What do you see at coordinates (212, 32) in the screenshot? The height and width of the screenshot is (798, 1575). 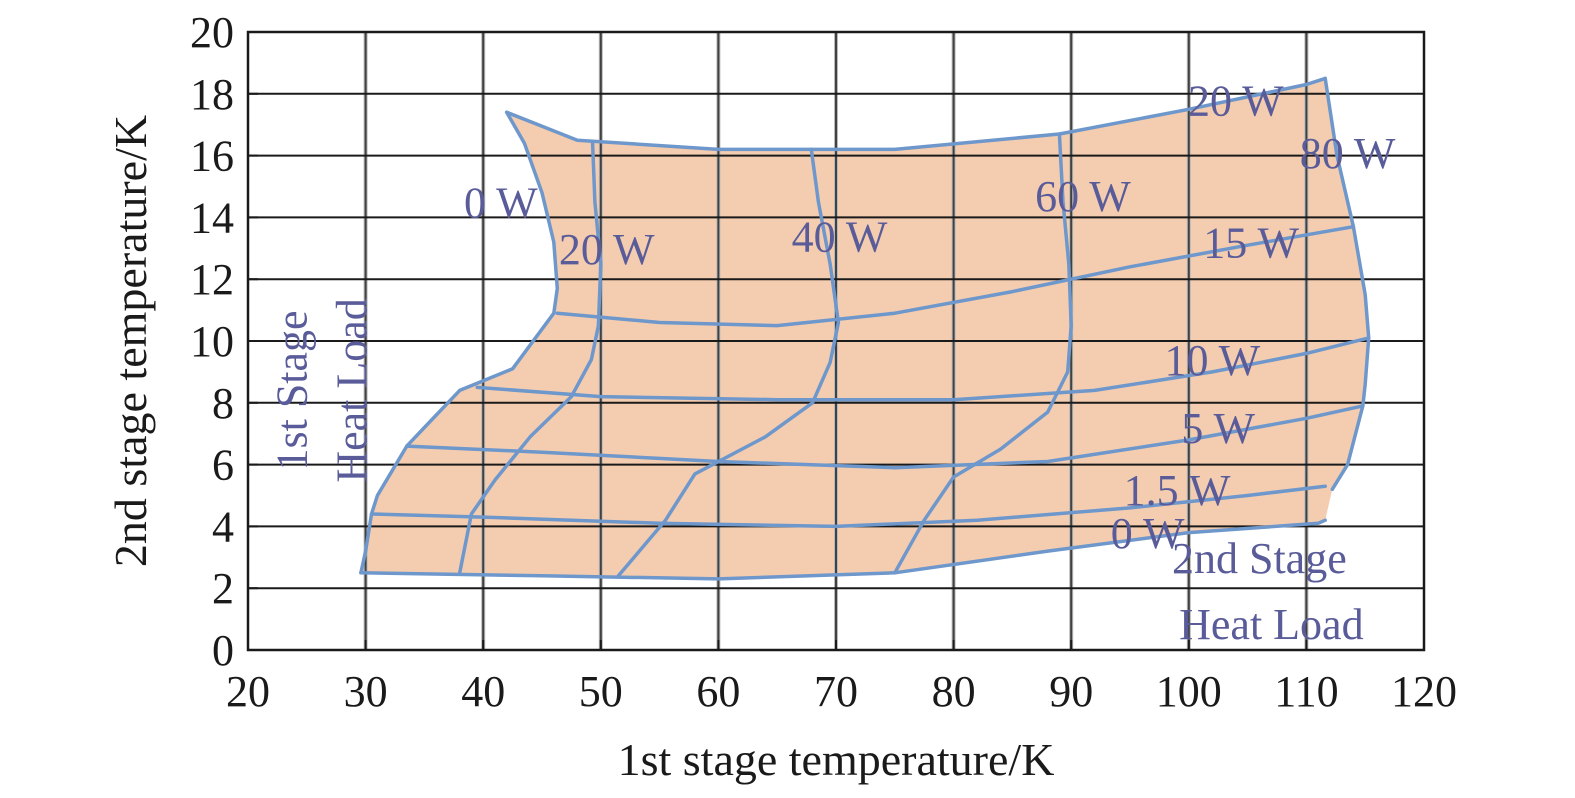 I see `y-tick-label: 20` at bounding box center [212, 32].